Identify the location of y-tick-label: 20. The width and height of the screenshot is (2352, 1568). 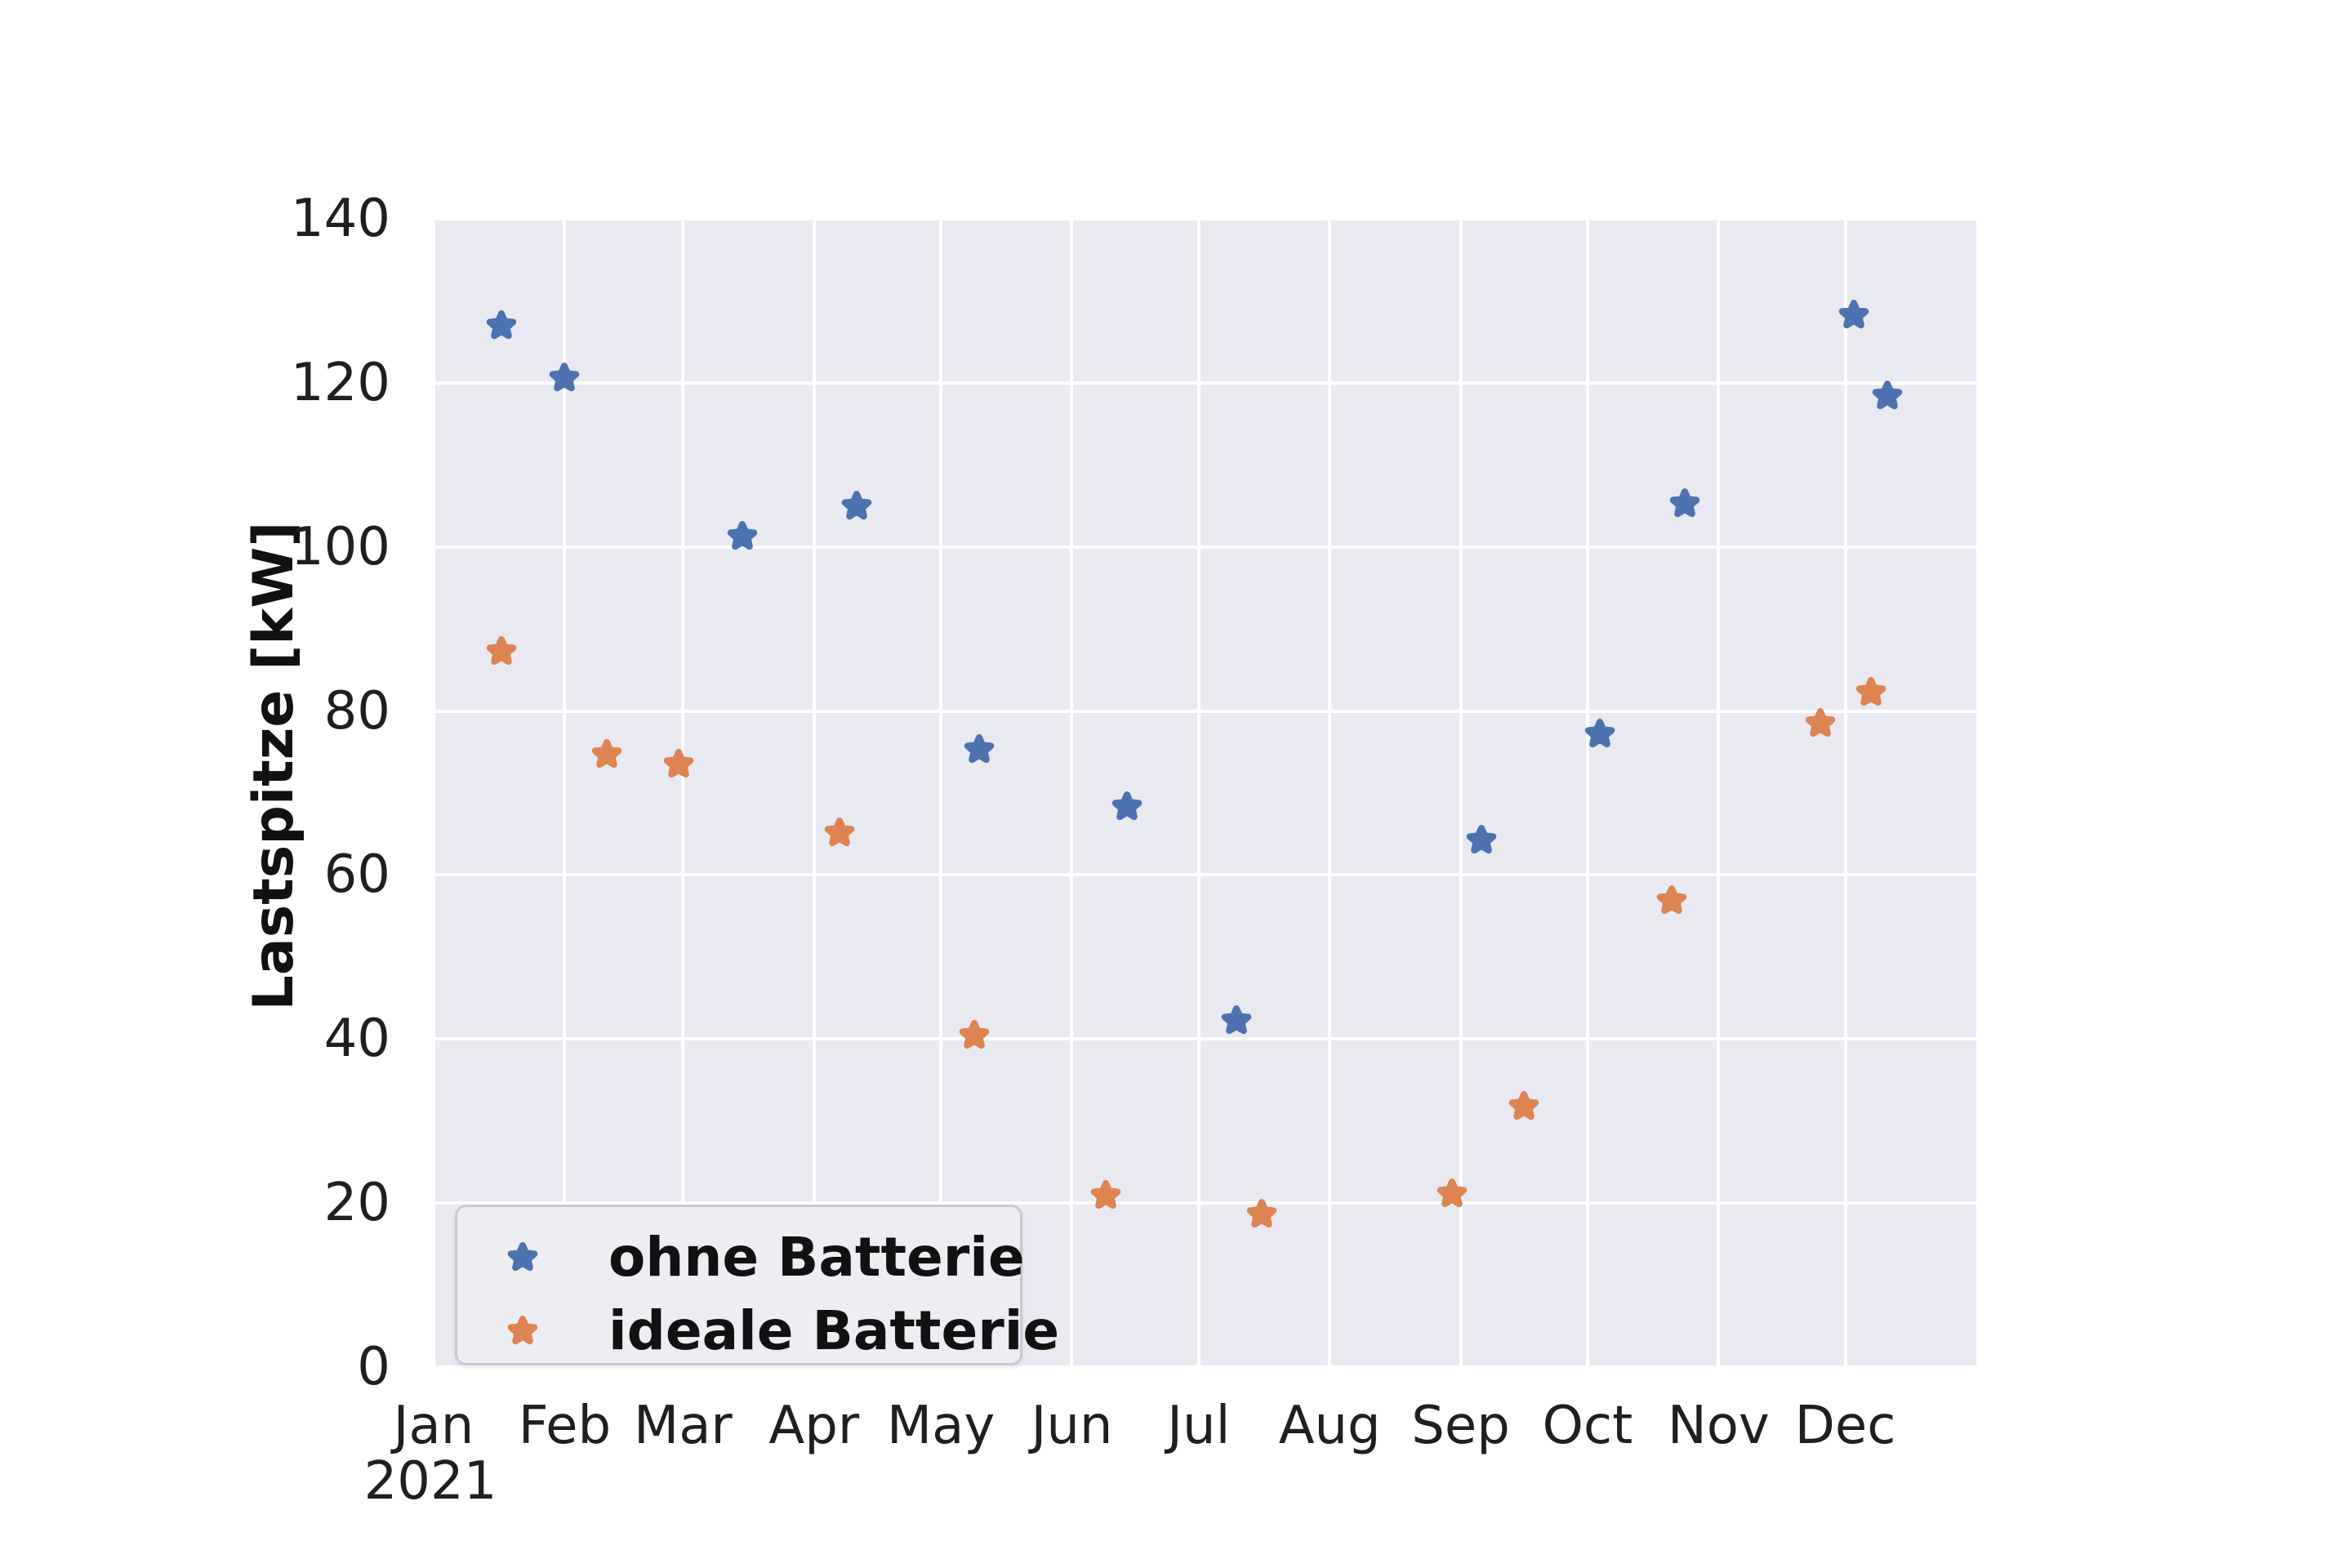
(356, 1203).